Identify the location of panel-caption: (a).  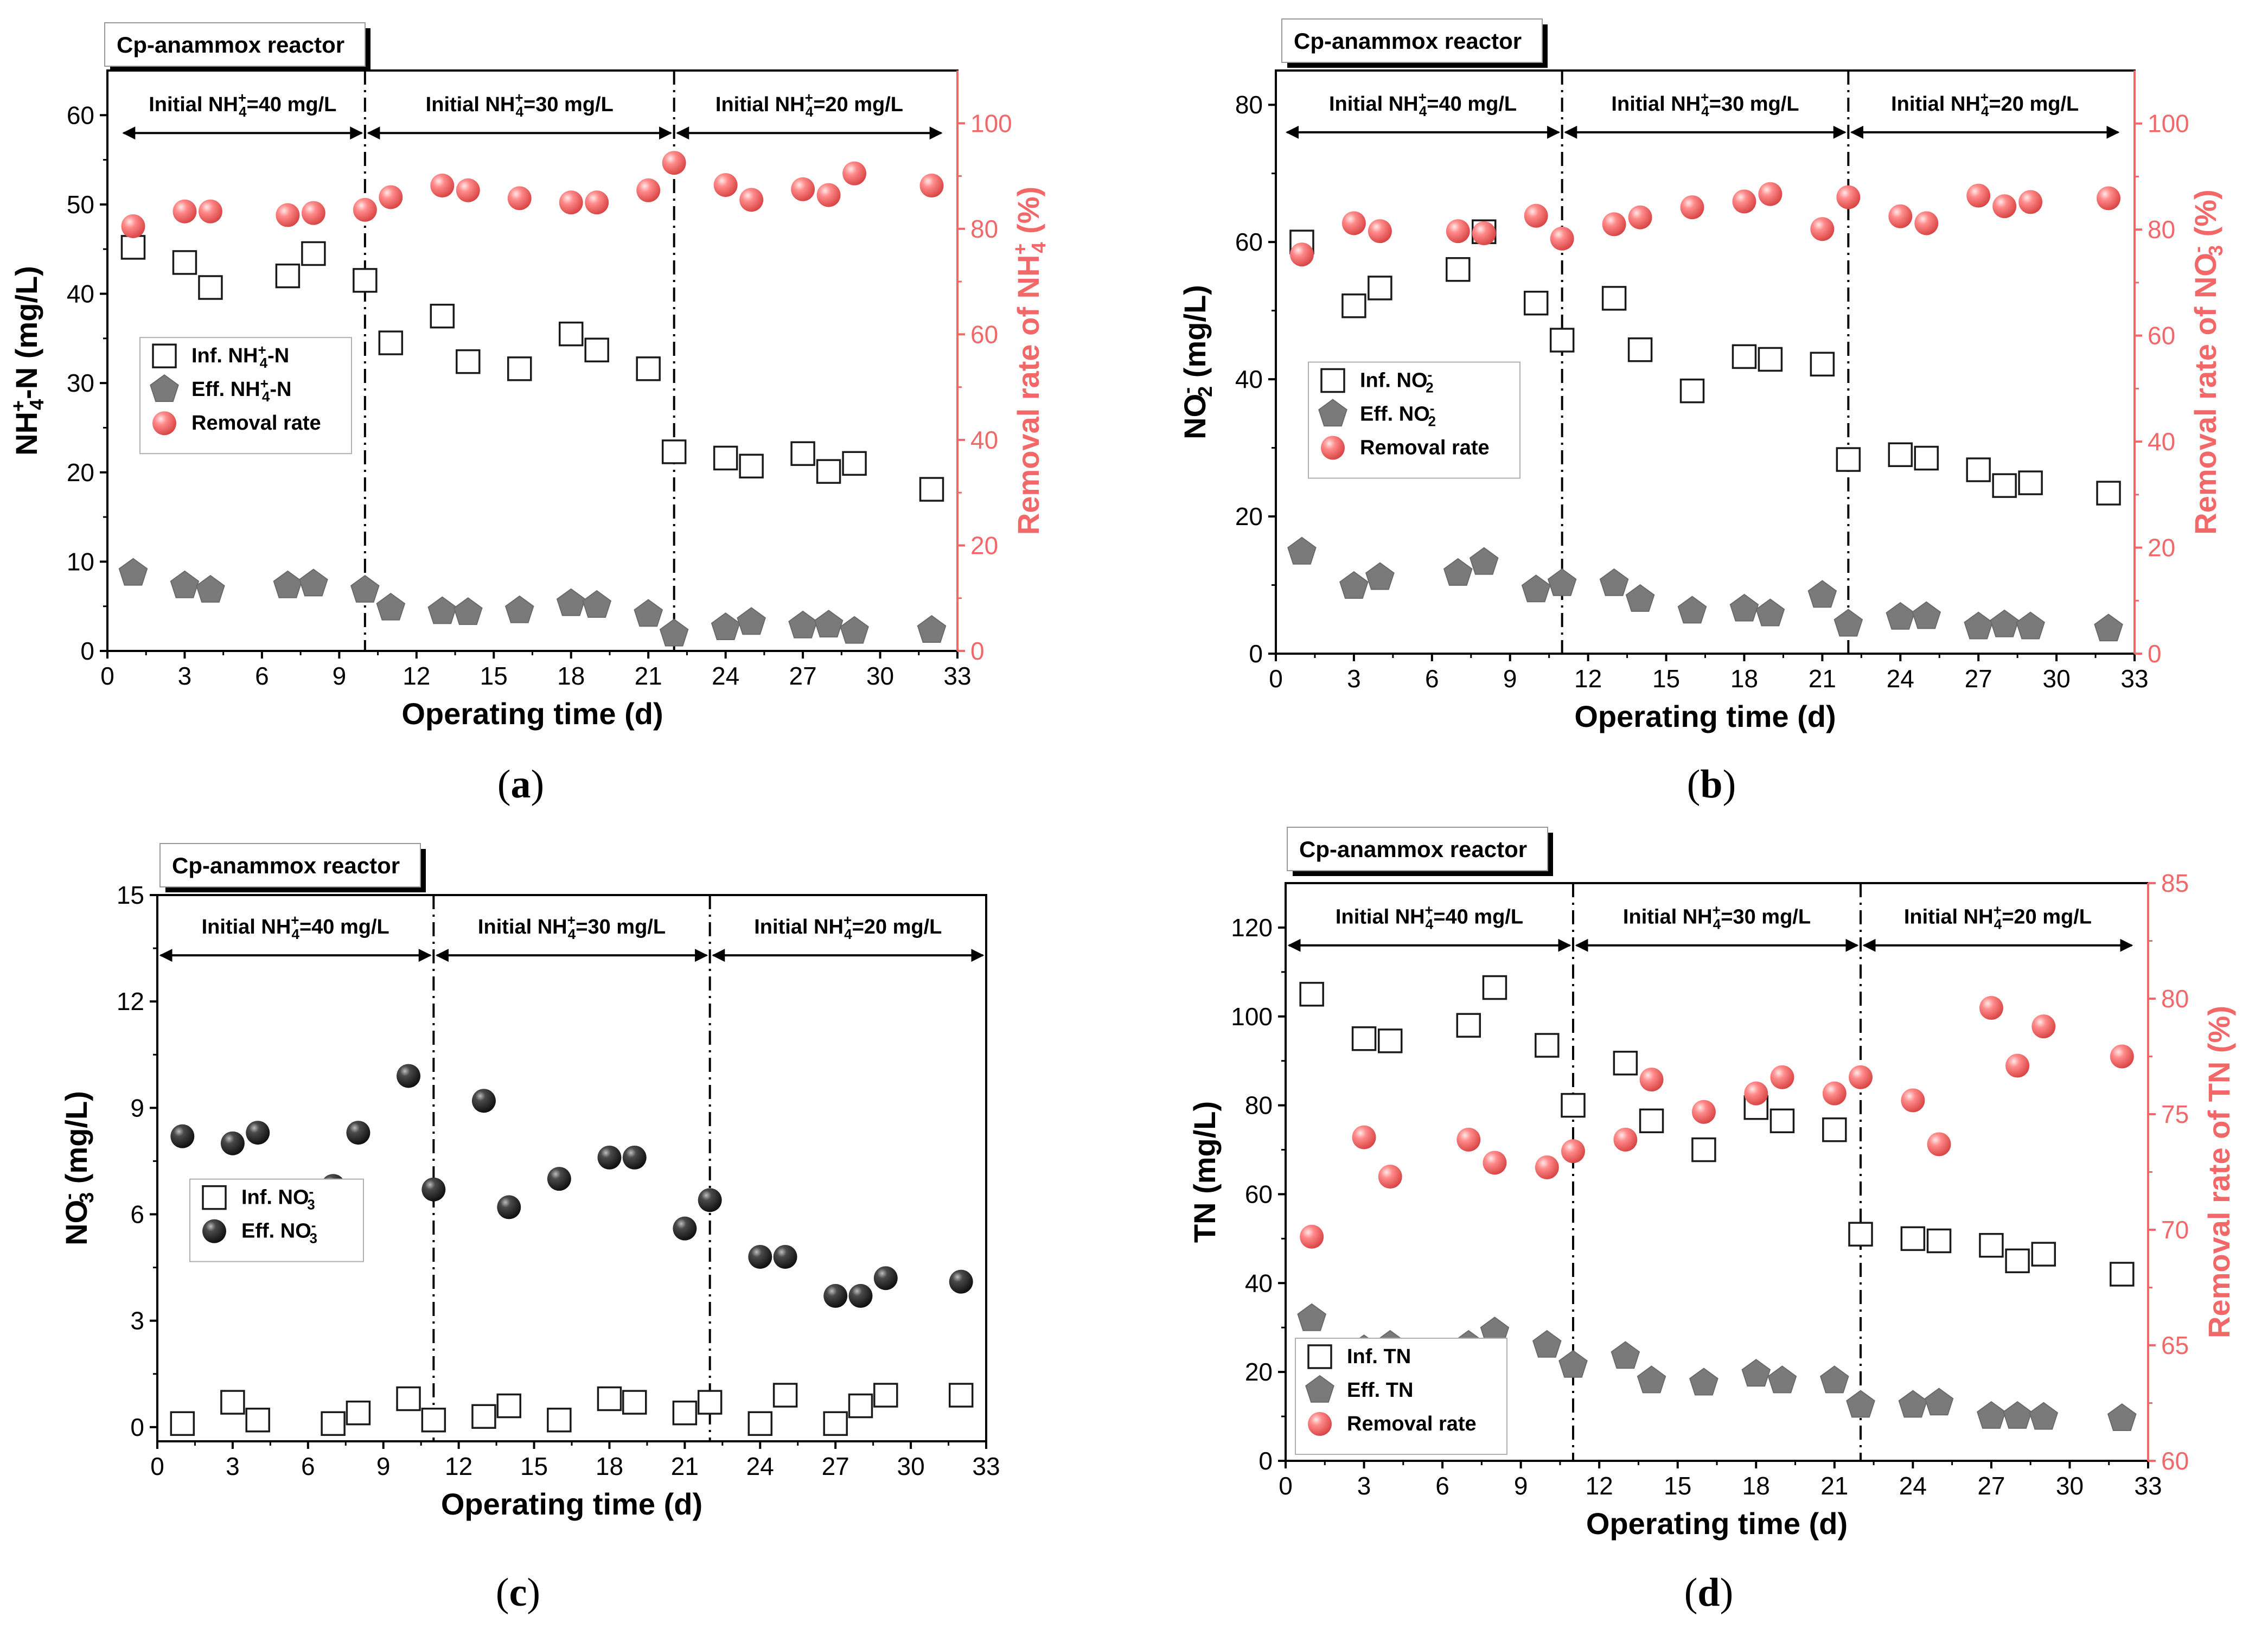
(520, 784).